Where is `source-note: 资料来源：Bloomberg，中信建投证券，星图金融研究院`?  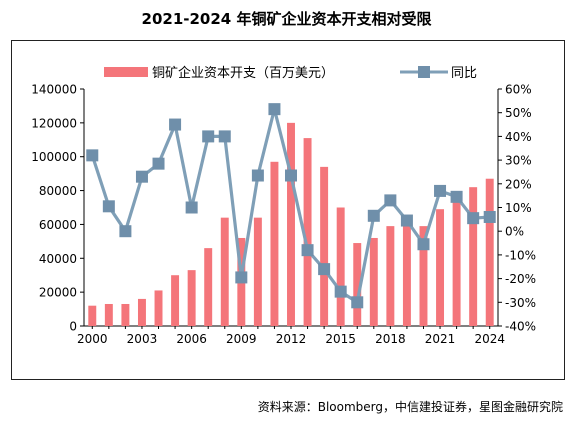 source-note: 资料来源：Bloomberg，中信建投证券，星图金融研究院 is located at coordinates (410, 407).